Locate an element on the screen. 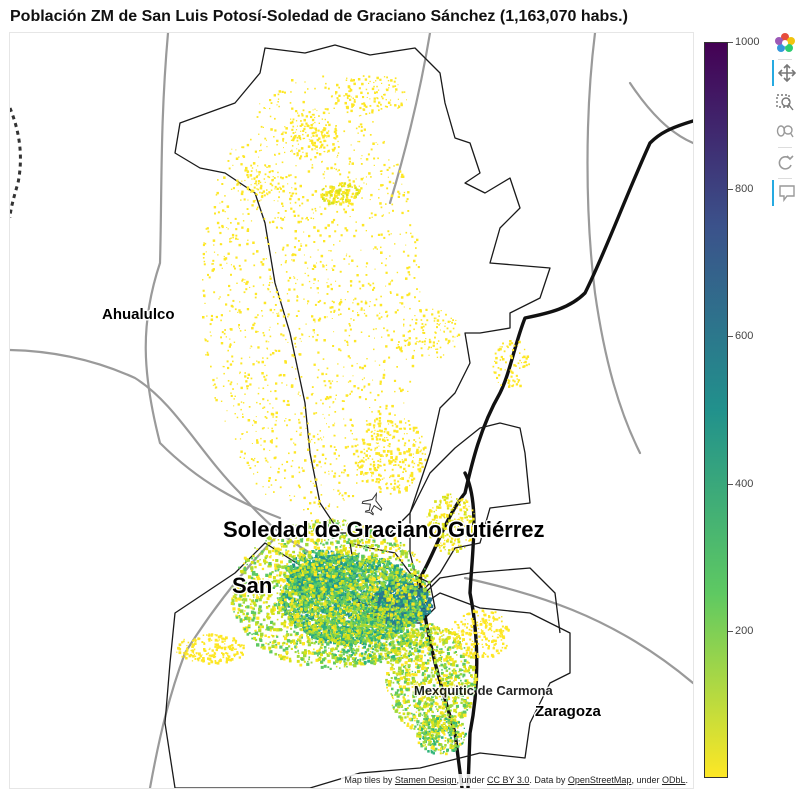 The image size is (800, 800). colorbar-tick-label: 800 is located at coordinates (744, 189).